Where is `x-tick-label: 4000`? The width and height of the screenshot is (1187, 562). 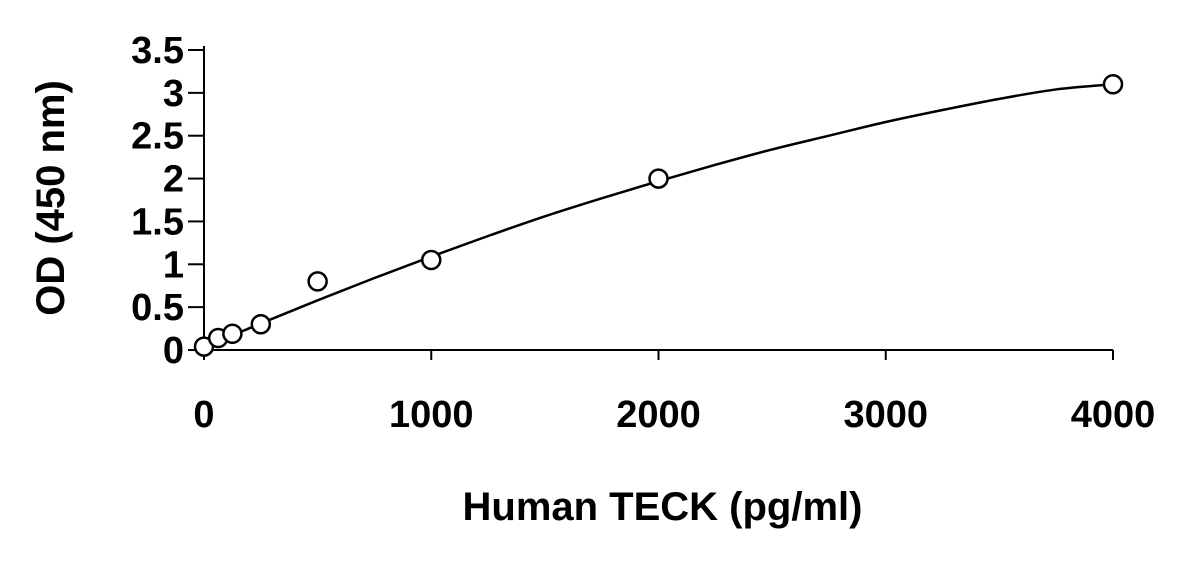 x-tick-label: 4000 is located at coordinates (1113, 415).